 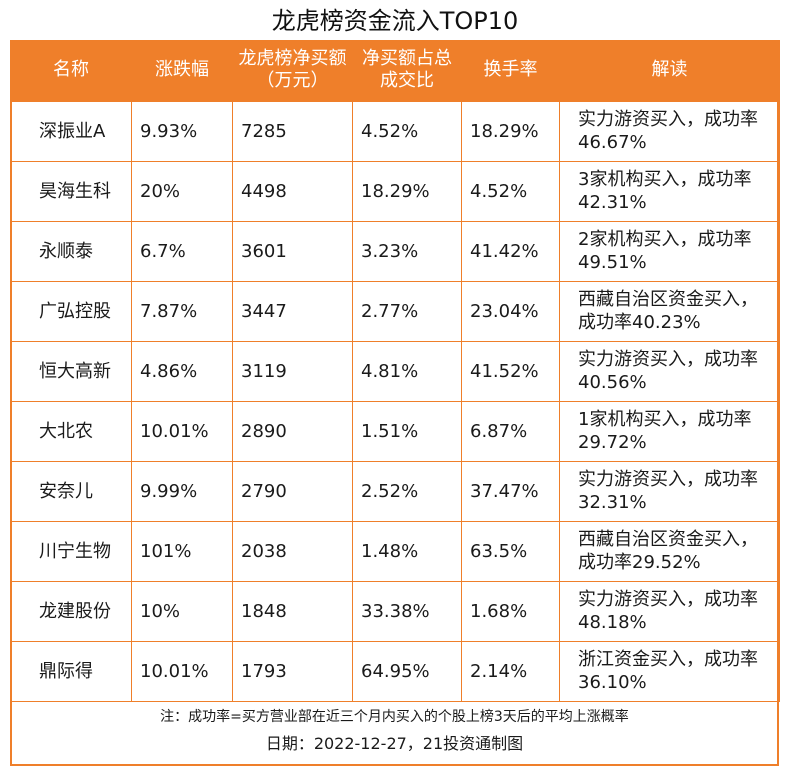 What do you see at coordinates (669, 671) in the screenshot?
I see `cell-interpretation: 浙江资金买入，成功率36.10%` at bounding box center [669, 671].